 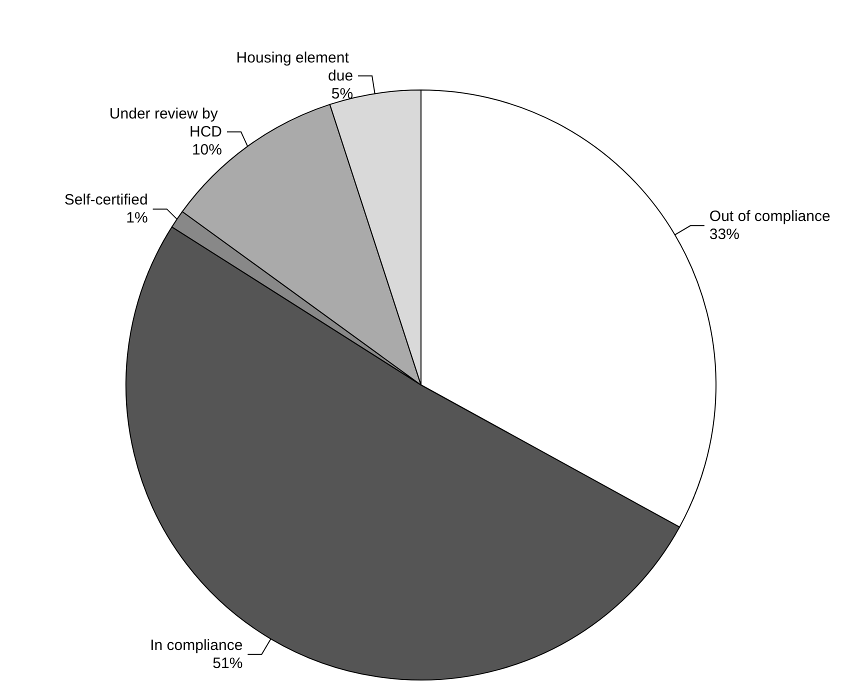 What do you see at coordinates (342, 93) in the screenshot?
I see `data-label: 5%` at bounding box center [342, 93].